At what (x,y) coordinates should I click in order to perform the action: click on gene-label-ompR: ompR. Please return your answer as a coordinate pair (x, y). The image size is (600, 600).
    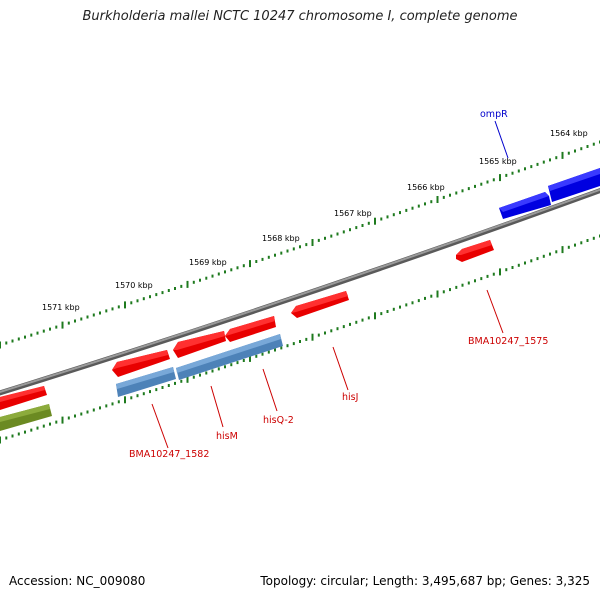
    Looking at the image, I should click on (494, 114).